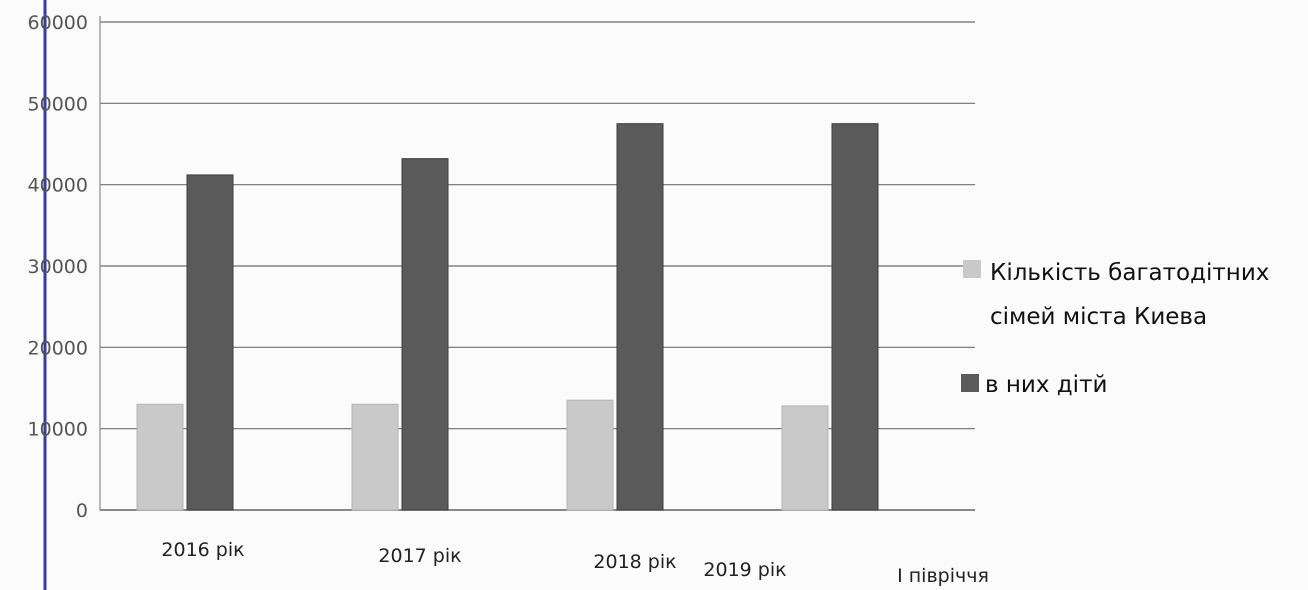 The height and width of the screenshot is (590, 1308). Describe the element at coordinates (82, 511) in the screenshot. I see `y-tick-label: 0` at that location.